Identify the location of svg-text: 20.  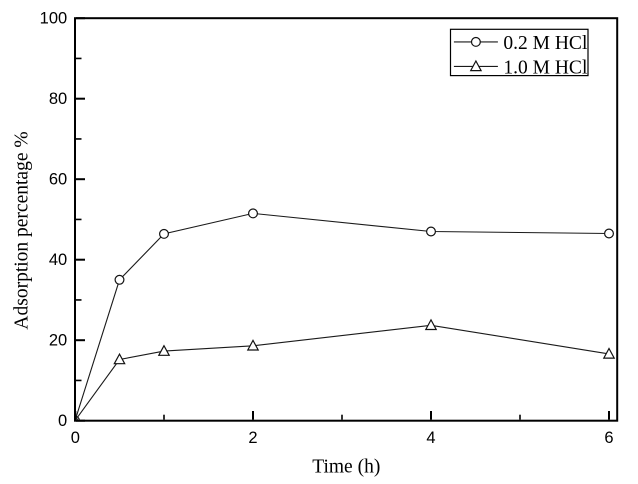
(58, 341).